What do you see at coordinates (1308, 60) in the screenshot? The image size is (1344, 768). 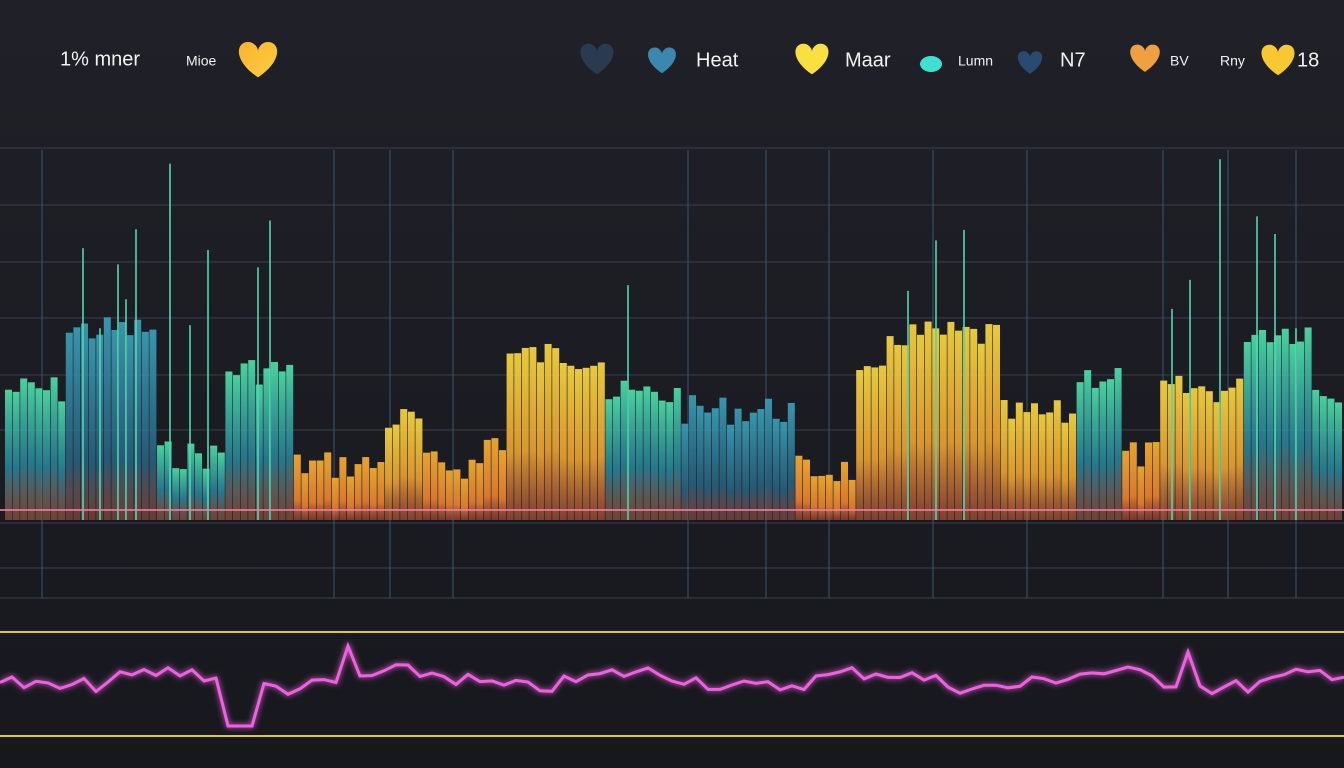 I see `header-label: 18` at bounding box center [1308, 60].